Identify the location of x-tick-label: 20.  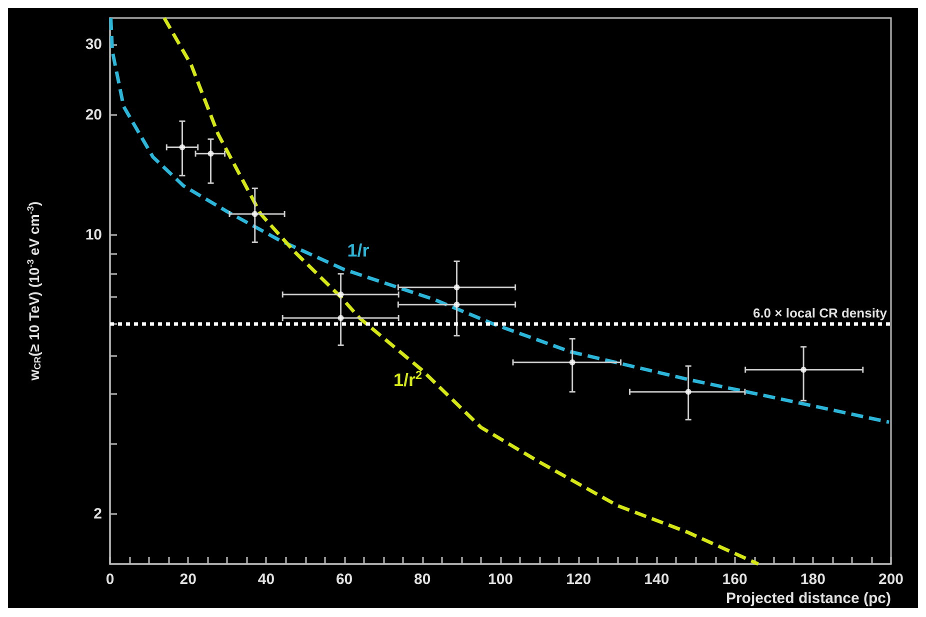
(188, 579).